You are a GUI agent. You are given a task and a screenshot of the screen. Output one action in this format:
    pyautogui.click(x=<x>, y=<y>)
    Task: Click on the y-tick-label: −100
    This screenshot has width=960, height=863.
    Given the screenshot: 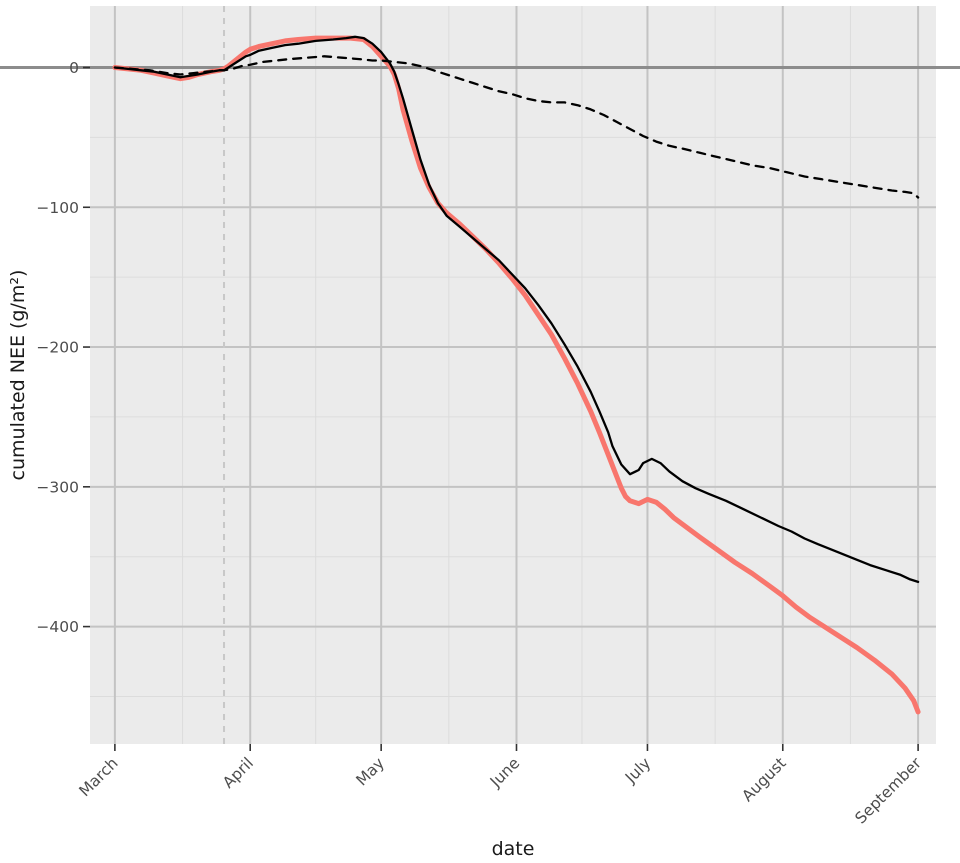 What is the action you would take?
    pyautogui.click(x=57, y=208)
    